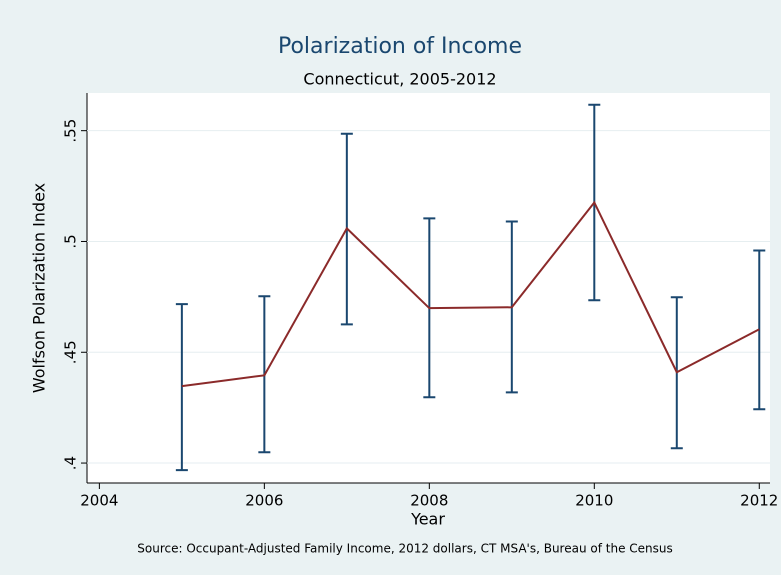 This screenshot has width=781, height=575. I want to click on x-tick-label: 2006, so click(264, 501).